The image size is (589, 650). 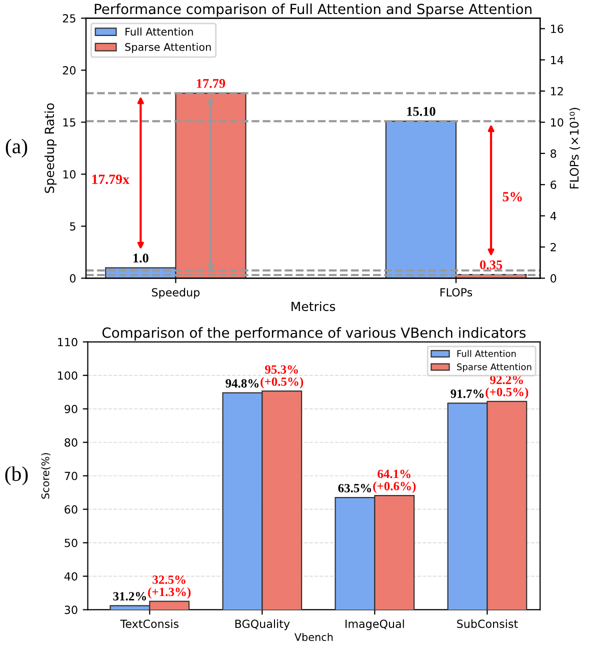 I want to click on y-tick-label: 60, so click(x=71, y=509).